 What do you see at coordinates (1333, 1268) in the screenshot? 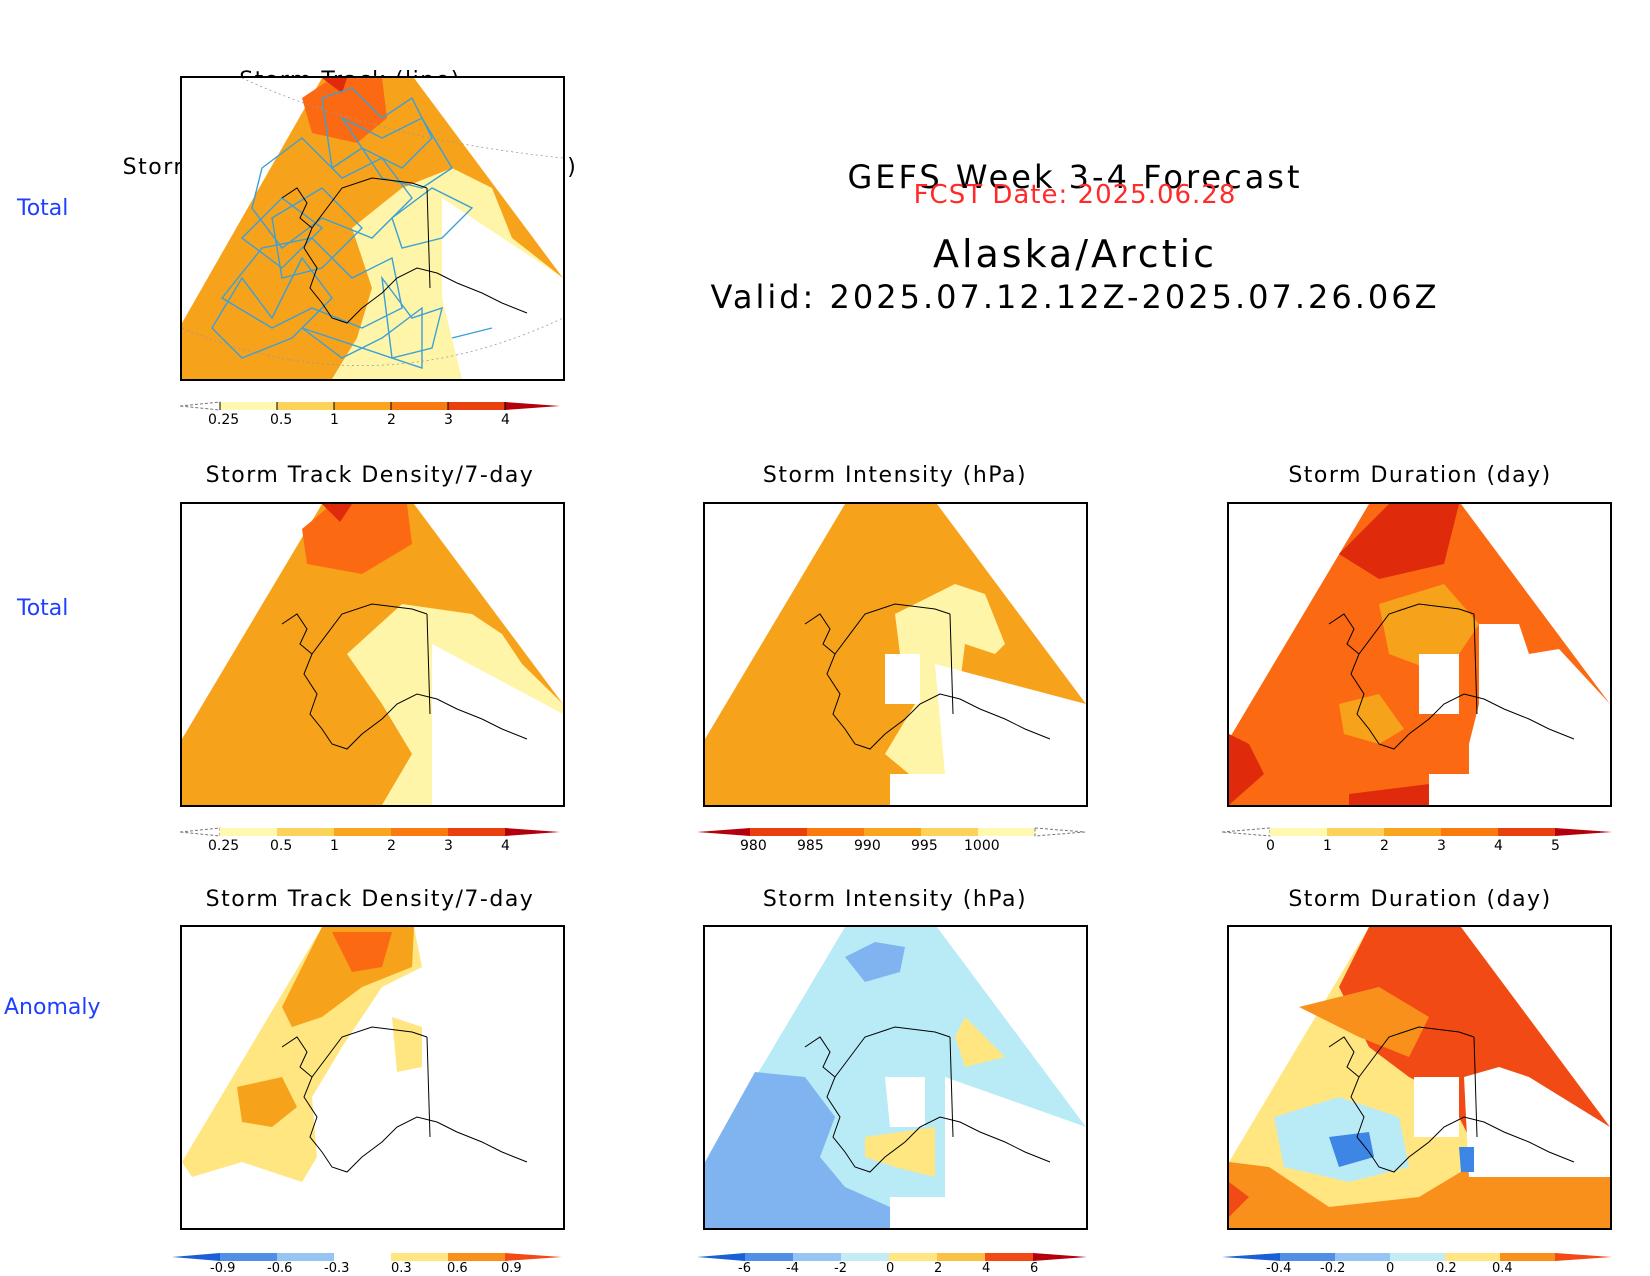
I see `colorbar-tick-label: -0.2` at bounding box center [1333, 1268].